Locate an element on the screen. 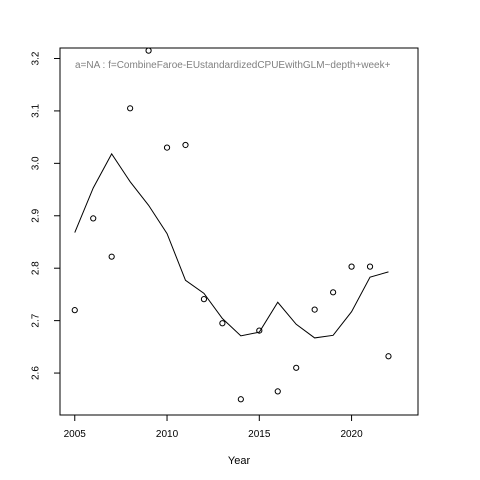  y-tick-label: 2.8 is located at coordinates (36, 268).